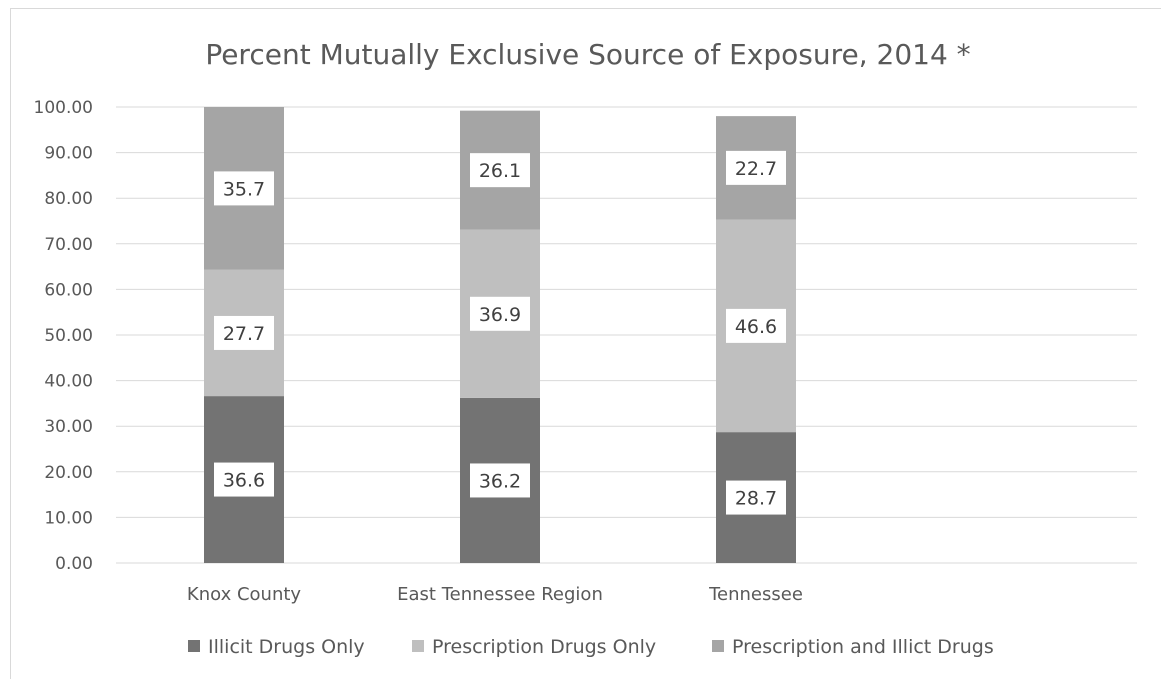 This screenshot has width=1165, height=682. I want to click on y-tick-label: 30.00, so click(68, 427).